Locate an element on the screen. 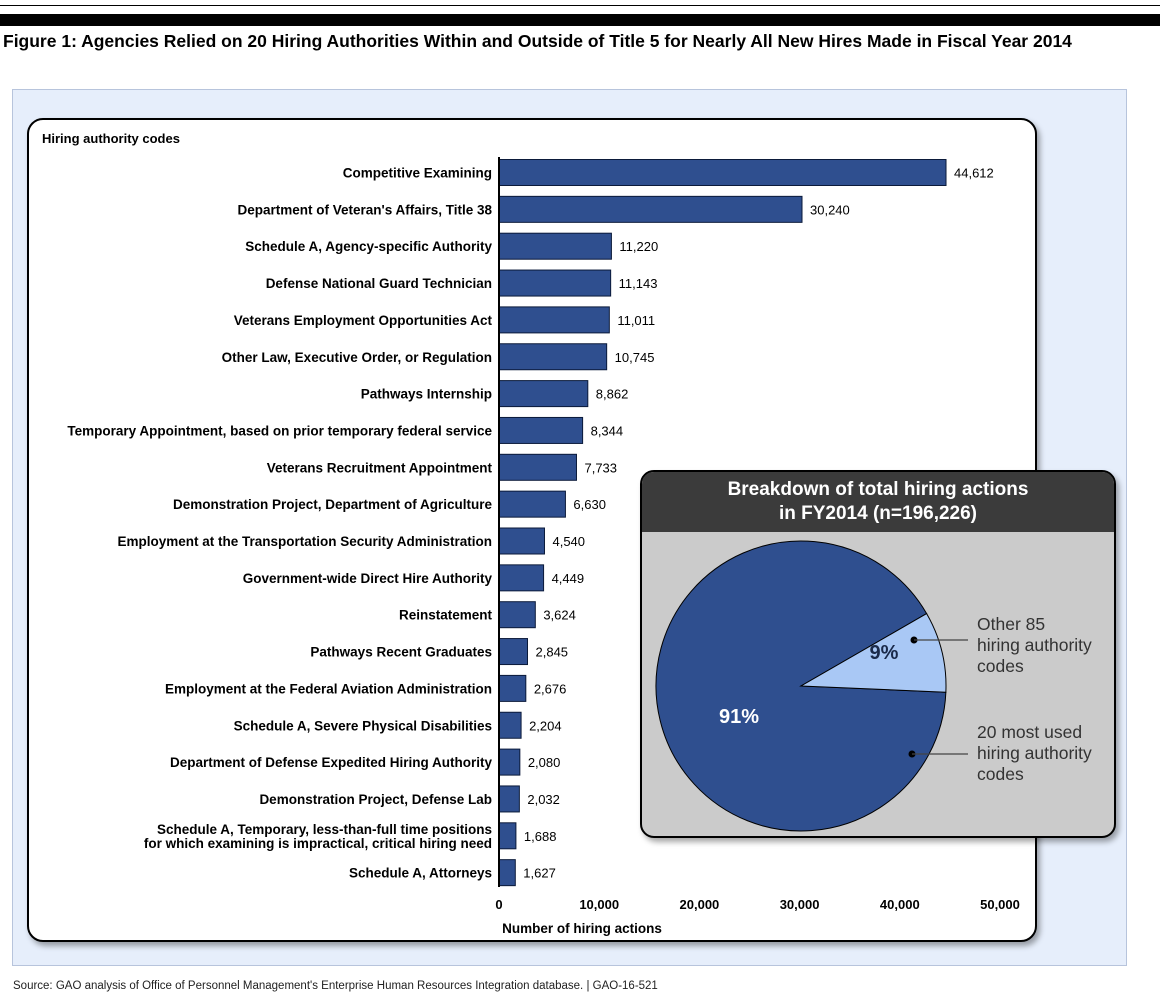 The height and width of the screenshot is (1001, 1160). value-label: 2,080 is located at coordinates (544, 762).